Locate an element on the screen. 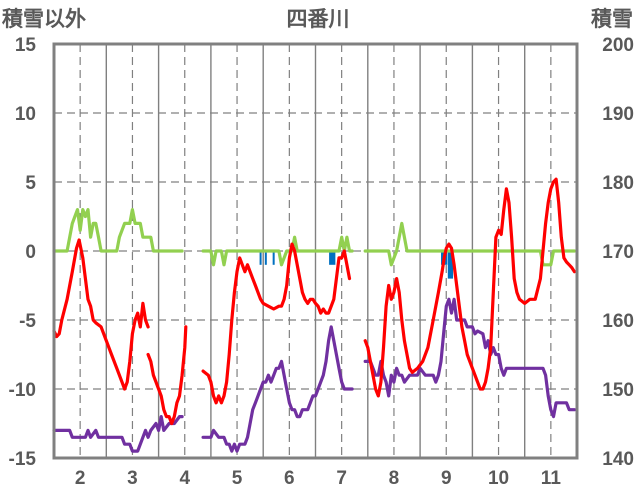 This screenshot has height=501, width=636. y-left-tick-label: 5 is located at coordinates (30, 183).